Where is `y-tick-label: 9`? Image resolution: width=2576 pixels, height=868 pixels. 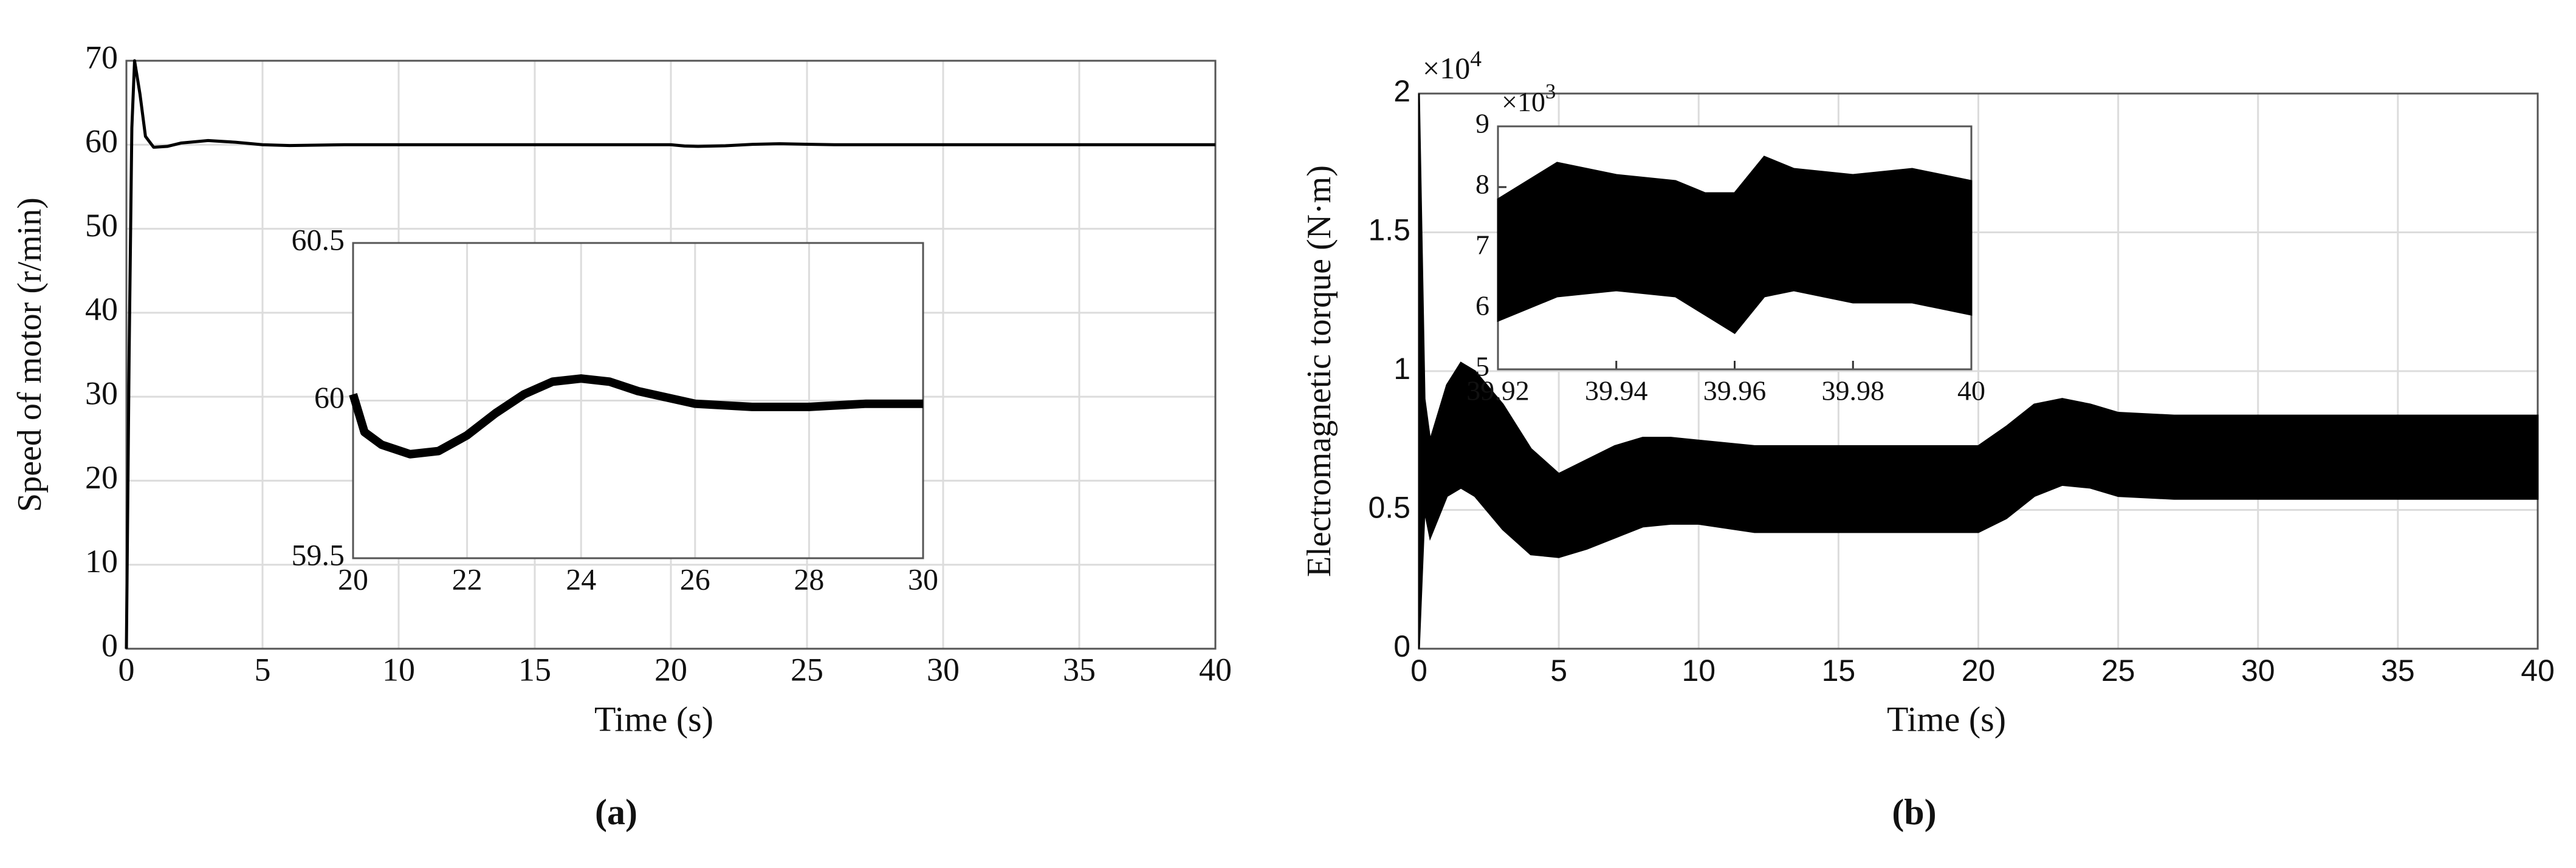 y-tick-label: 9 is located at coordinates (1482, 123).